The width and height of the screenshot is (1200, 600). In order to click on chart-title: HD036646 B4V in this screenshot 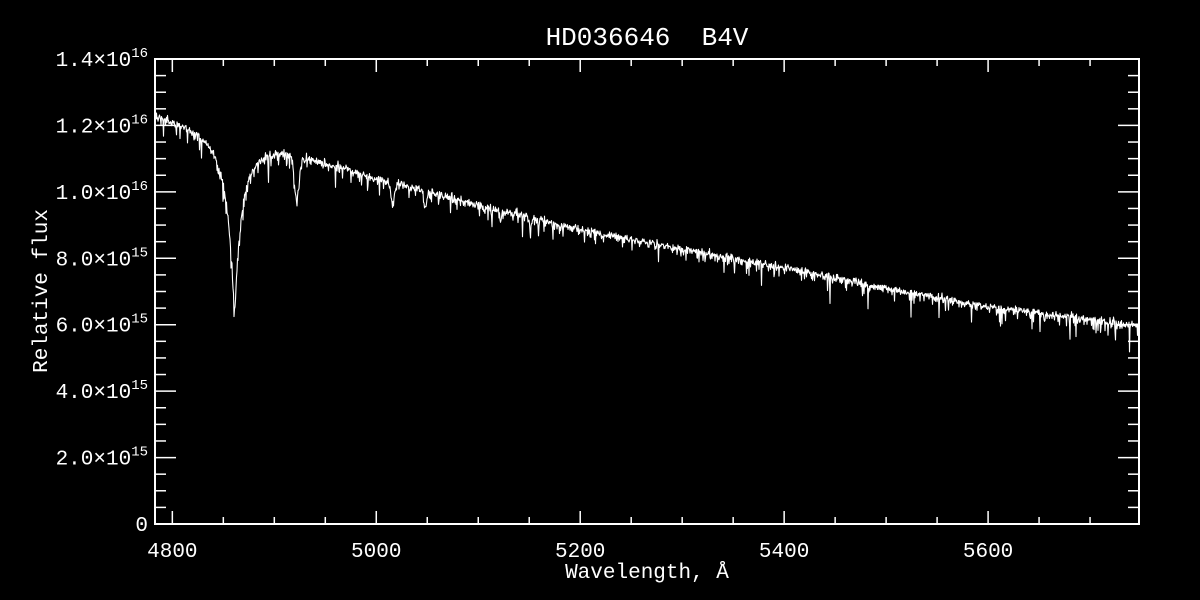, I will do `click(647, 38)`.